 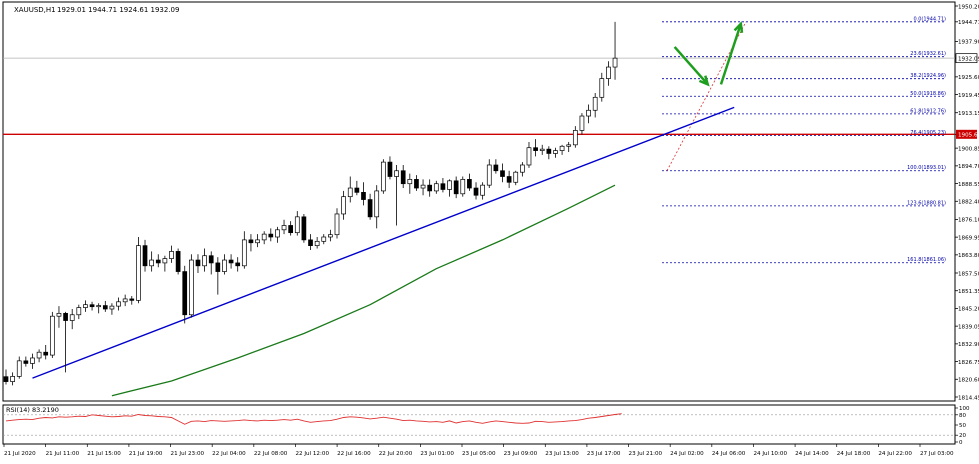 I want to click on projection-arrow-up-shaft, so click(x=731, y=54).